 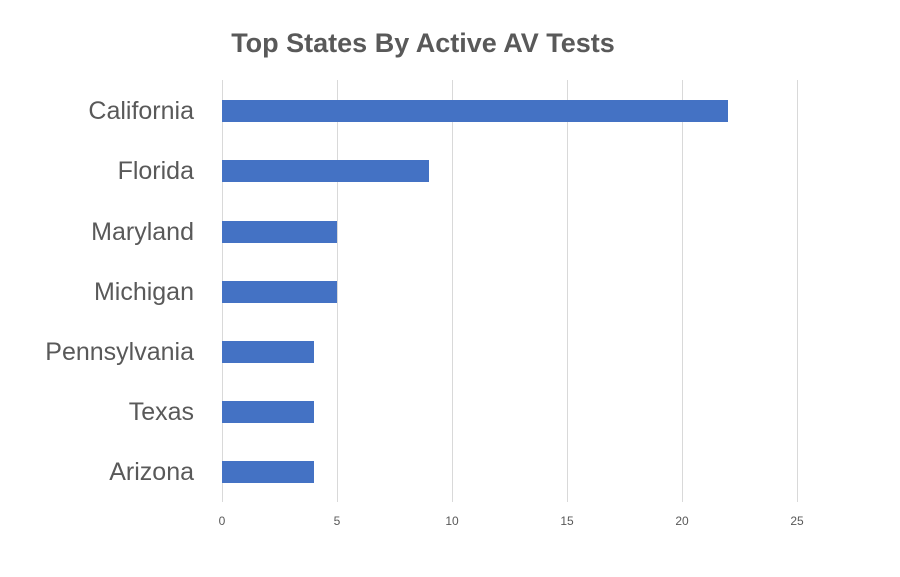 I want to click on chart-title: Top States By Active AV Tests, so click(x=423, y=43).